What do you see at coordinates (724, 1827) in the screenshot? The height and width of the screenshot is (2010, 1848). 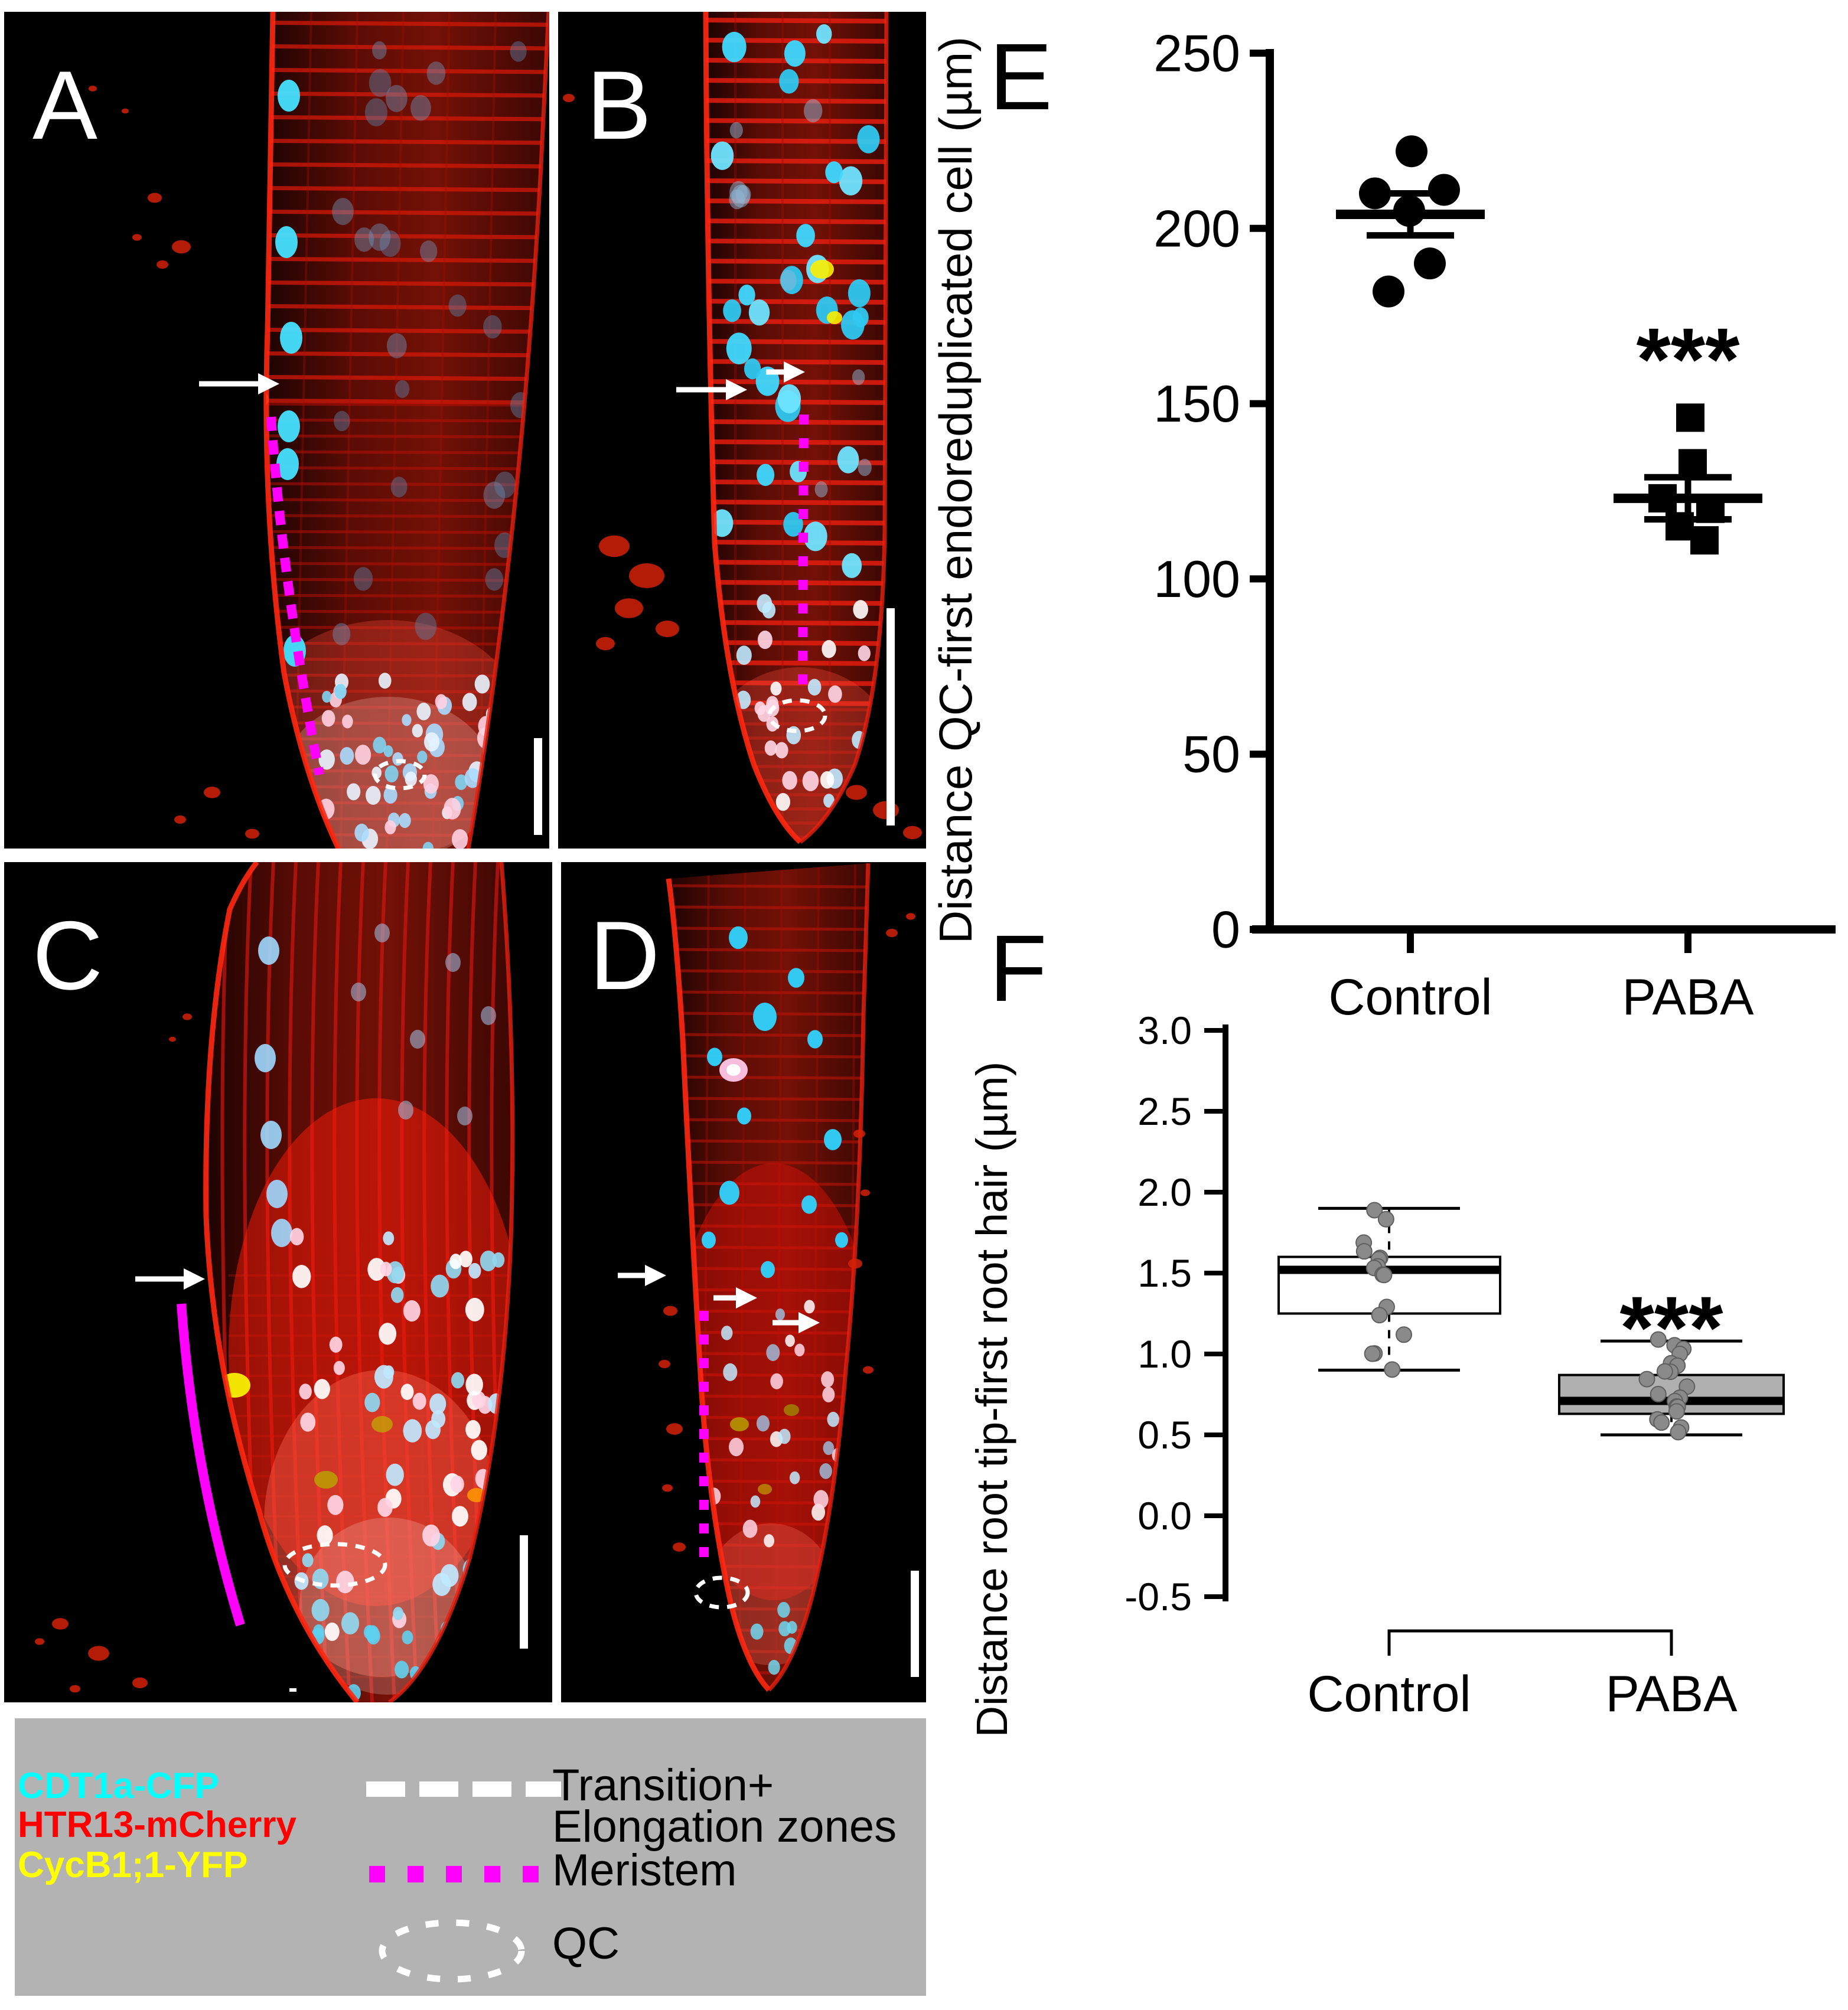 I see `legend-zone-elongation-label: Elongation zones` at bounding box center [724, 1827].